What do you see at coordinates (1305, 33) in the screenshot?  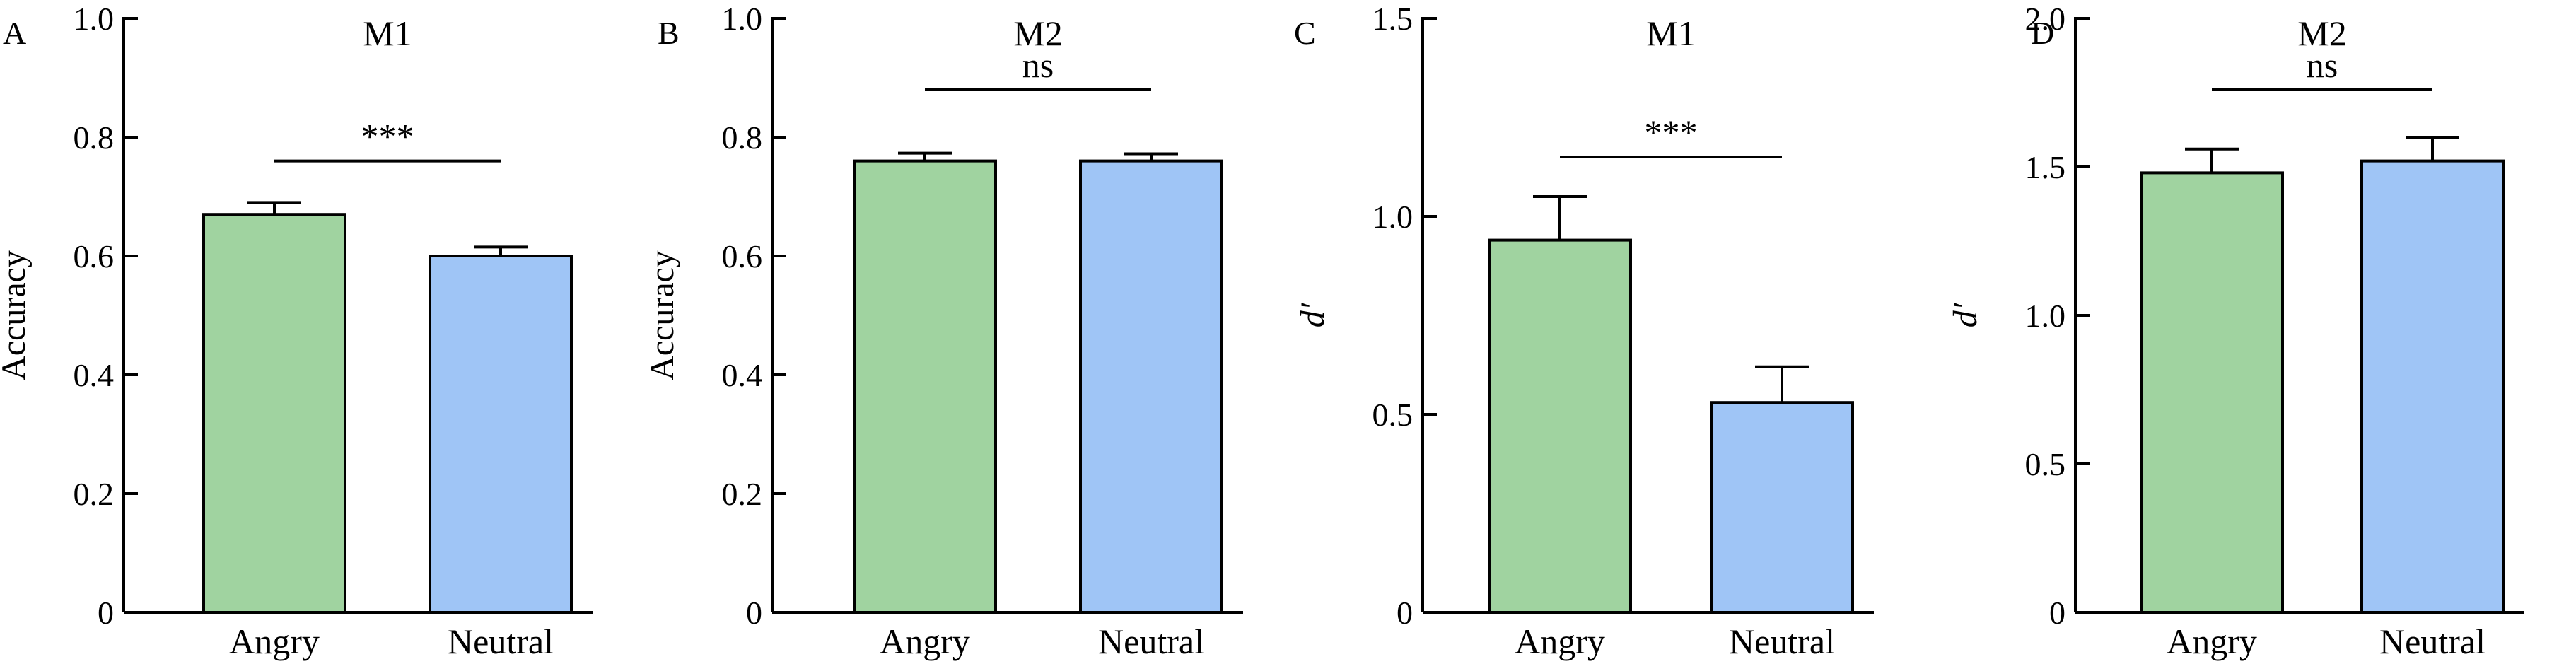 I see `panel-letter: C` at bounding box center [1305, 33].